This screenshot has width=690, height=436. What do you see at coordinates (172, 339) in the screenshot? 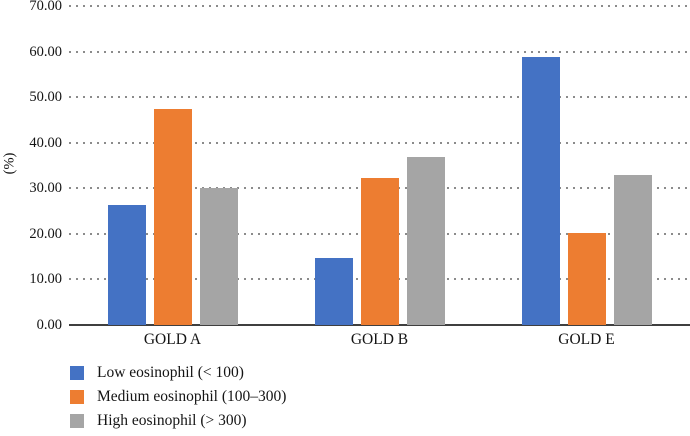
I see `x-category-label: GOLD A` at bounding box center [172, 339].